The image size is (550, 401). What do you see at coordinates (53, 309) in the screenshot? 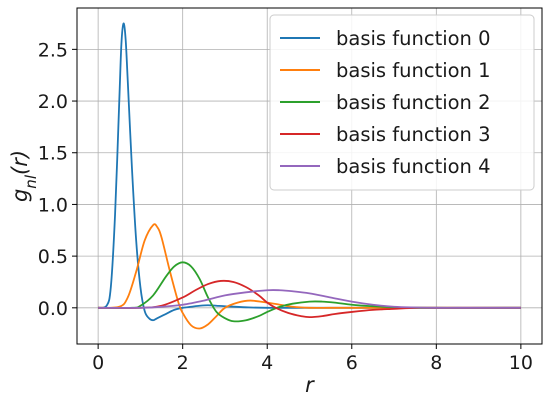
I see `y-tick-label: 0.0` at bounding box center [53, 309].